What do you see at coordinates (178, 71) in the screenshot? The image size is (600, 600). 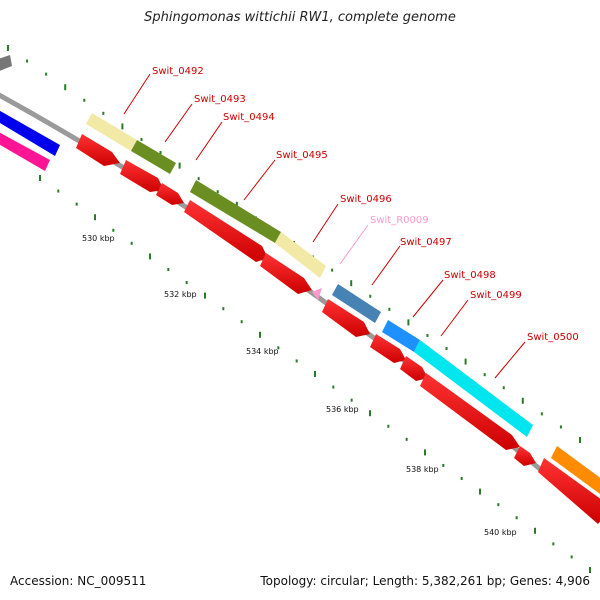 I see `gene-label: Swit_0492` at bounding box center [178, 71].